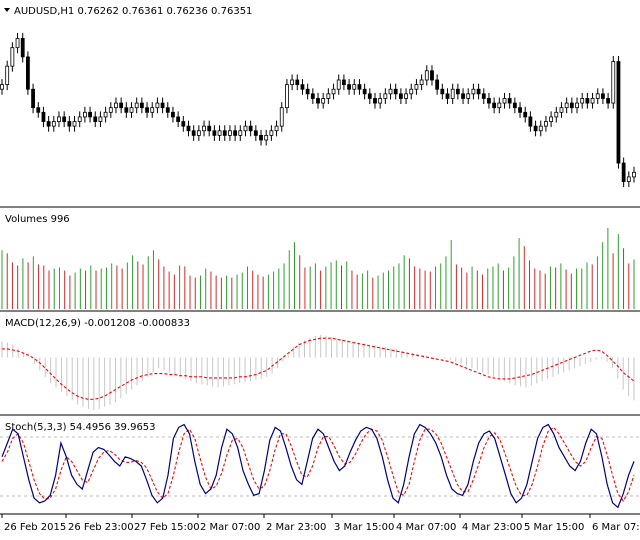  What do you see at coordinates (364, 527) in the screenshot?
I see `x-axis-tick-label: 3 Mar 15:00` at bounding box center [364, 527].